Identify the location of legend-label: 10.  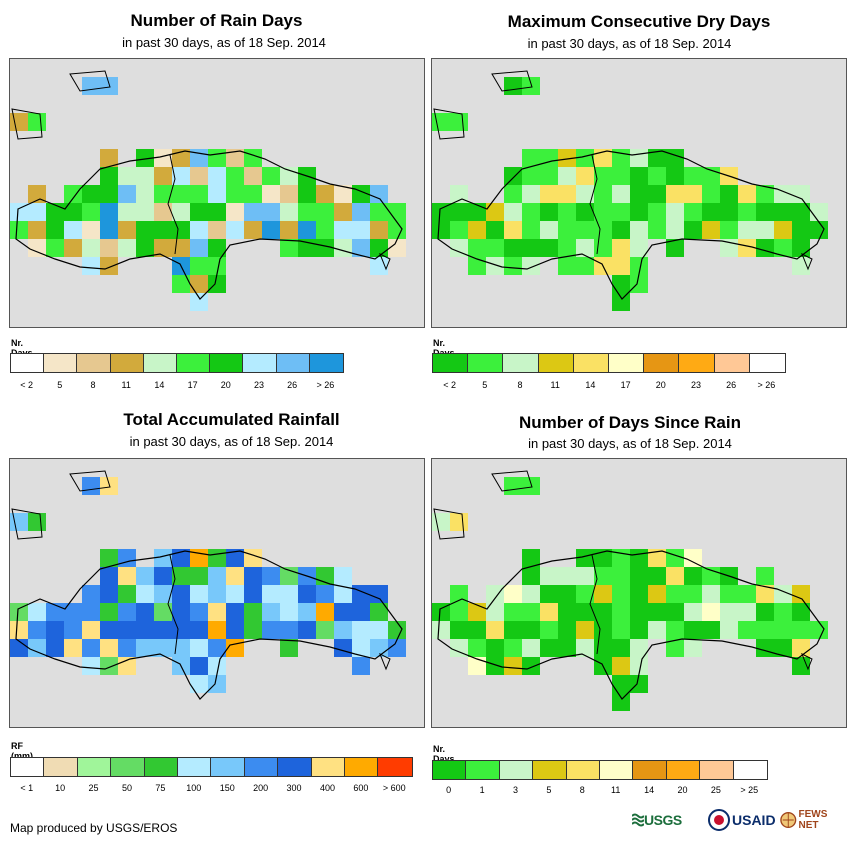
(60, 788).